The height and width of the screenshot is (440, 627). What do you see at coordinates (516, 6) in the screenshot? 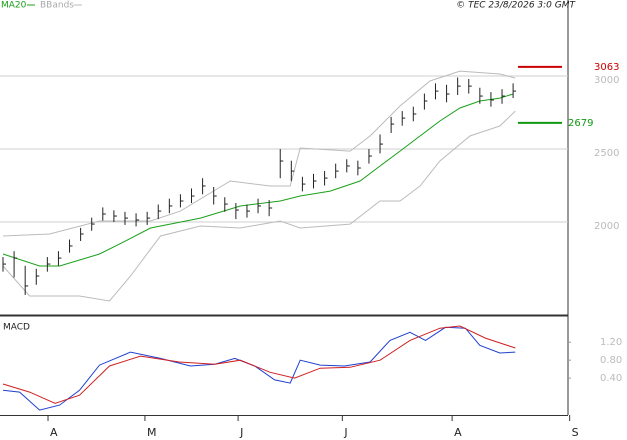
I see `copyright: © TEC 23/8/2026 3:0 GMT` at bounding box center [516, 6].